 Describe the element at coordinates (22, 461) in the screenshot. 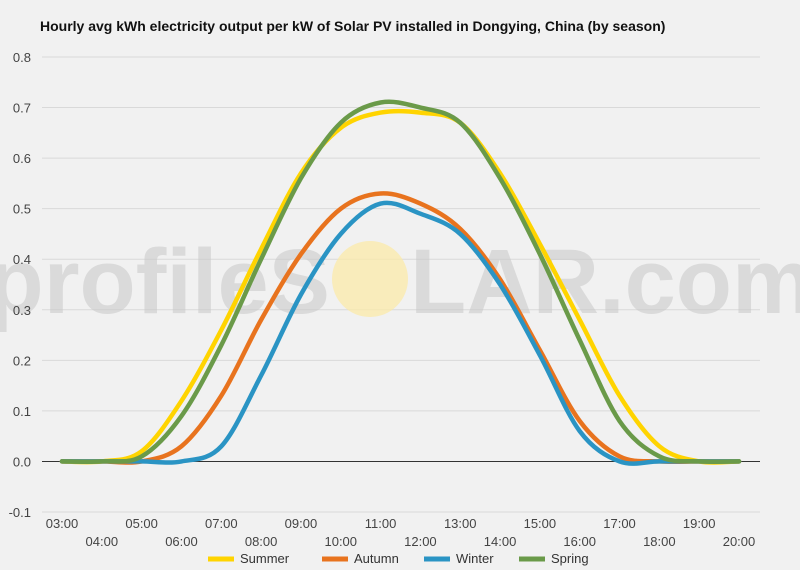

I see `y-tick-label: 0.0` at that location.